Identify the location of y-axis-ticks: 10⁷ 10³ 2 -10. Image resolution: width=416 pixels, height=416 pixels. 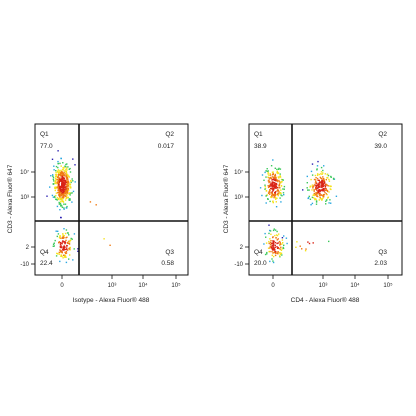
(241, 218).